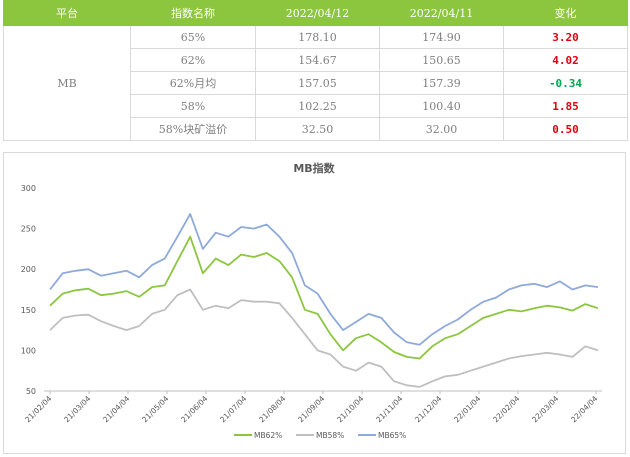 The height and width of the screenshot is (457, 630). Describe the element at coordinates (317, 37) in the screenshot. I see `value-cell-date-1: 178.10` at that location.